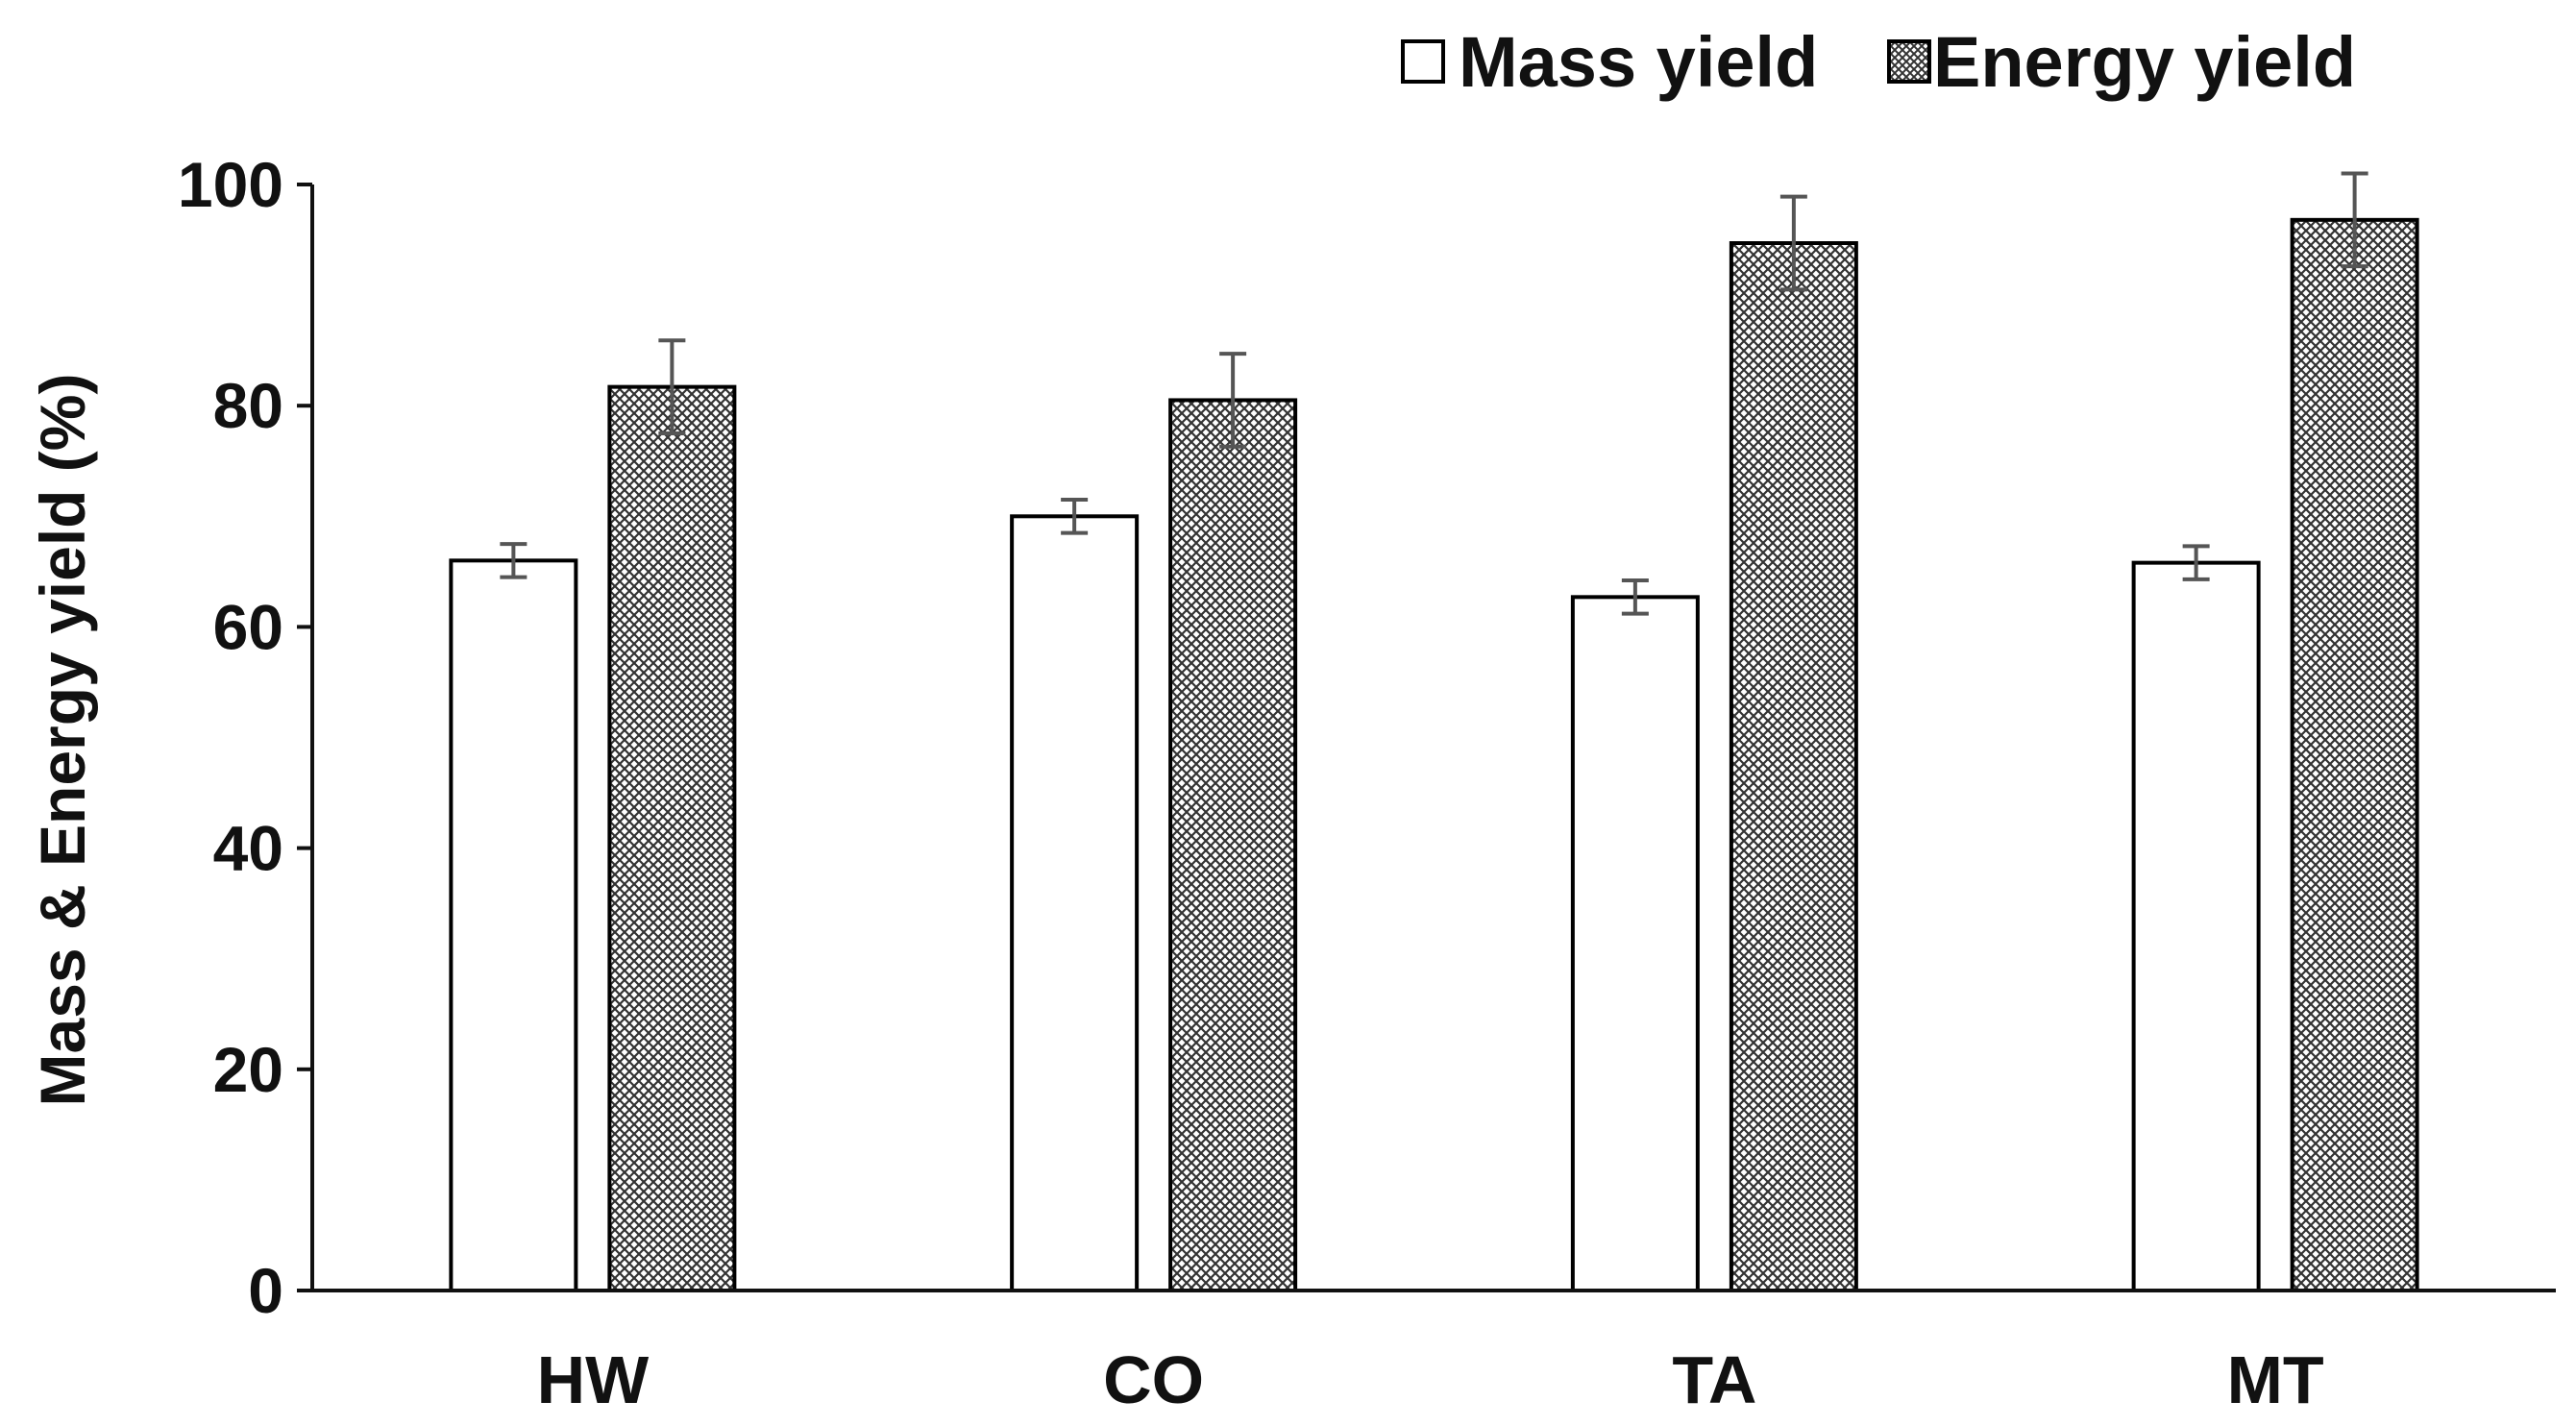 This screenshot has height=1426, width=2576. Describe the element at coordinates (248, 405) in the screenshot. I see `y-tick-label: 80` at that location.